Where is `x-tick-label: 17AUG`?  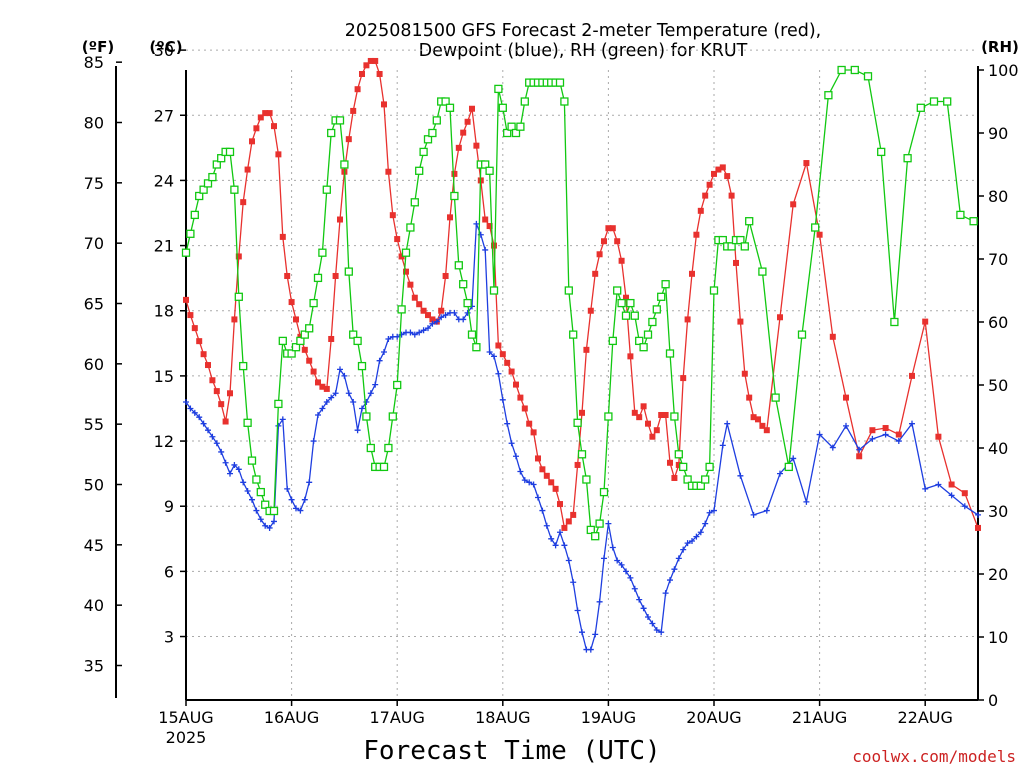 x-tick-label: 17AUG is located at coordinates (396, 717).